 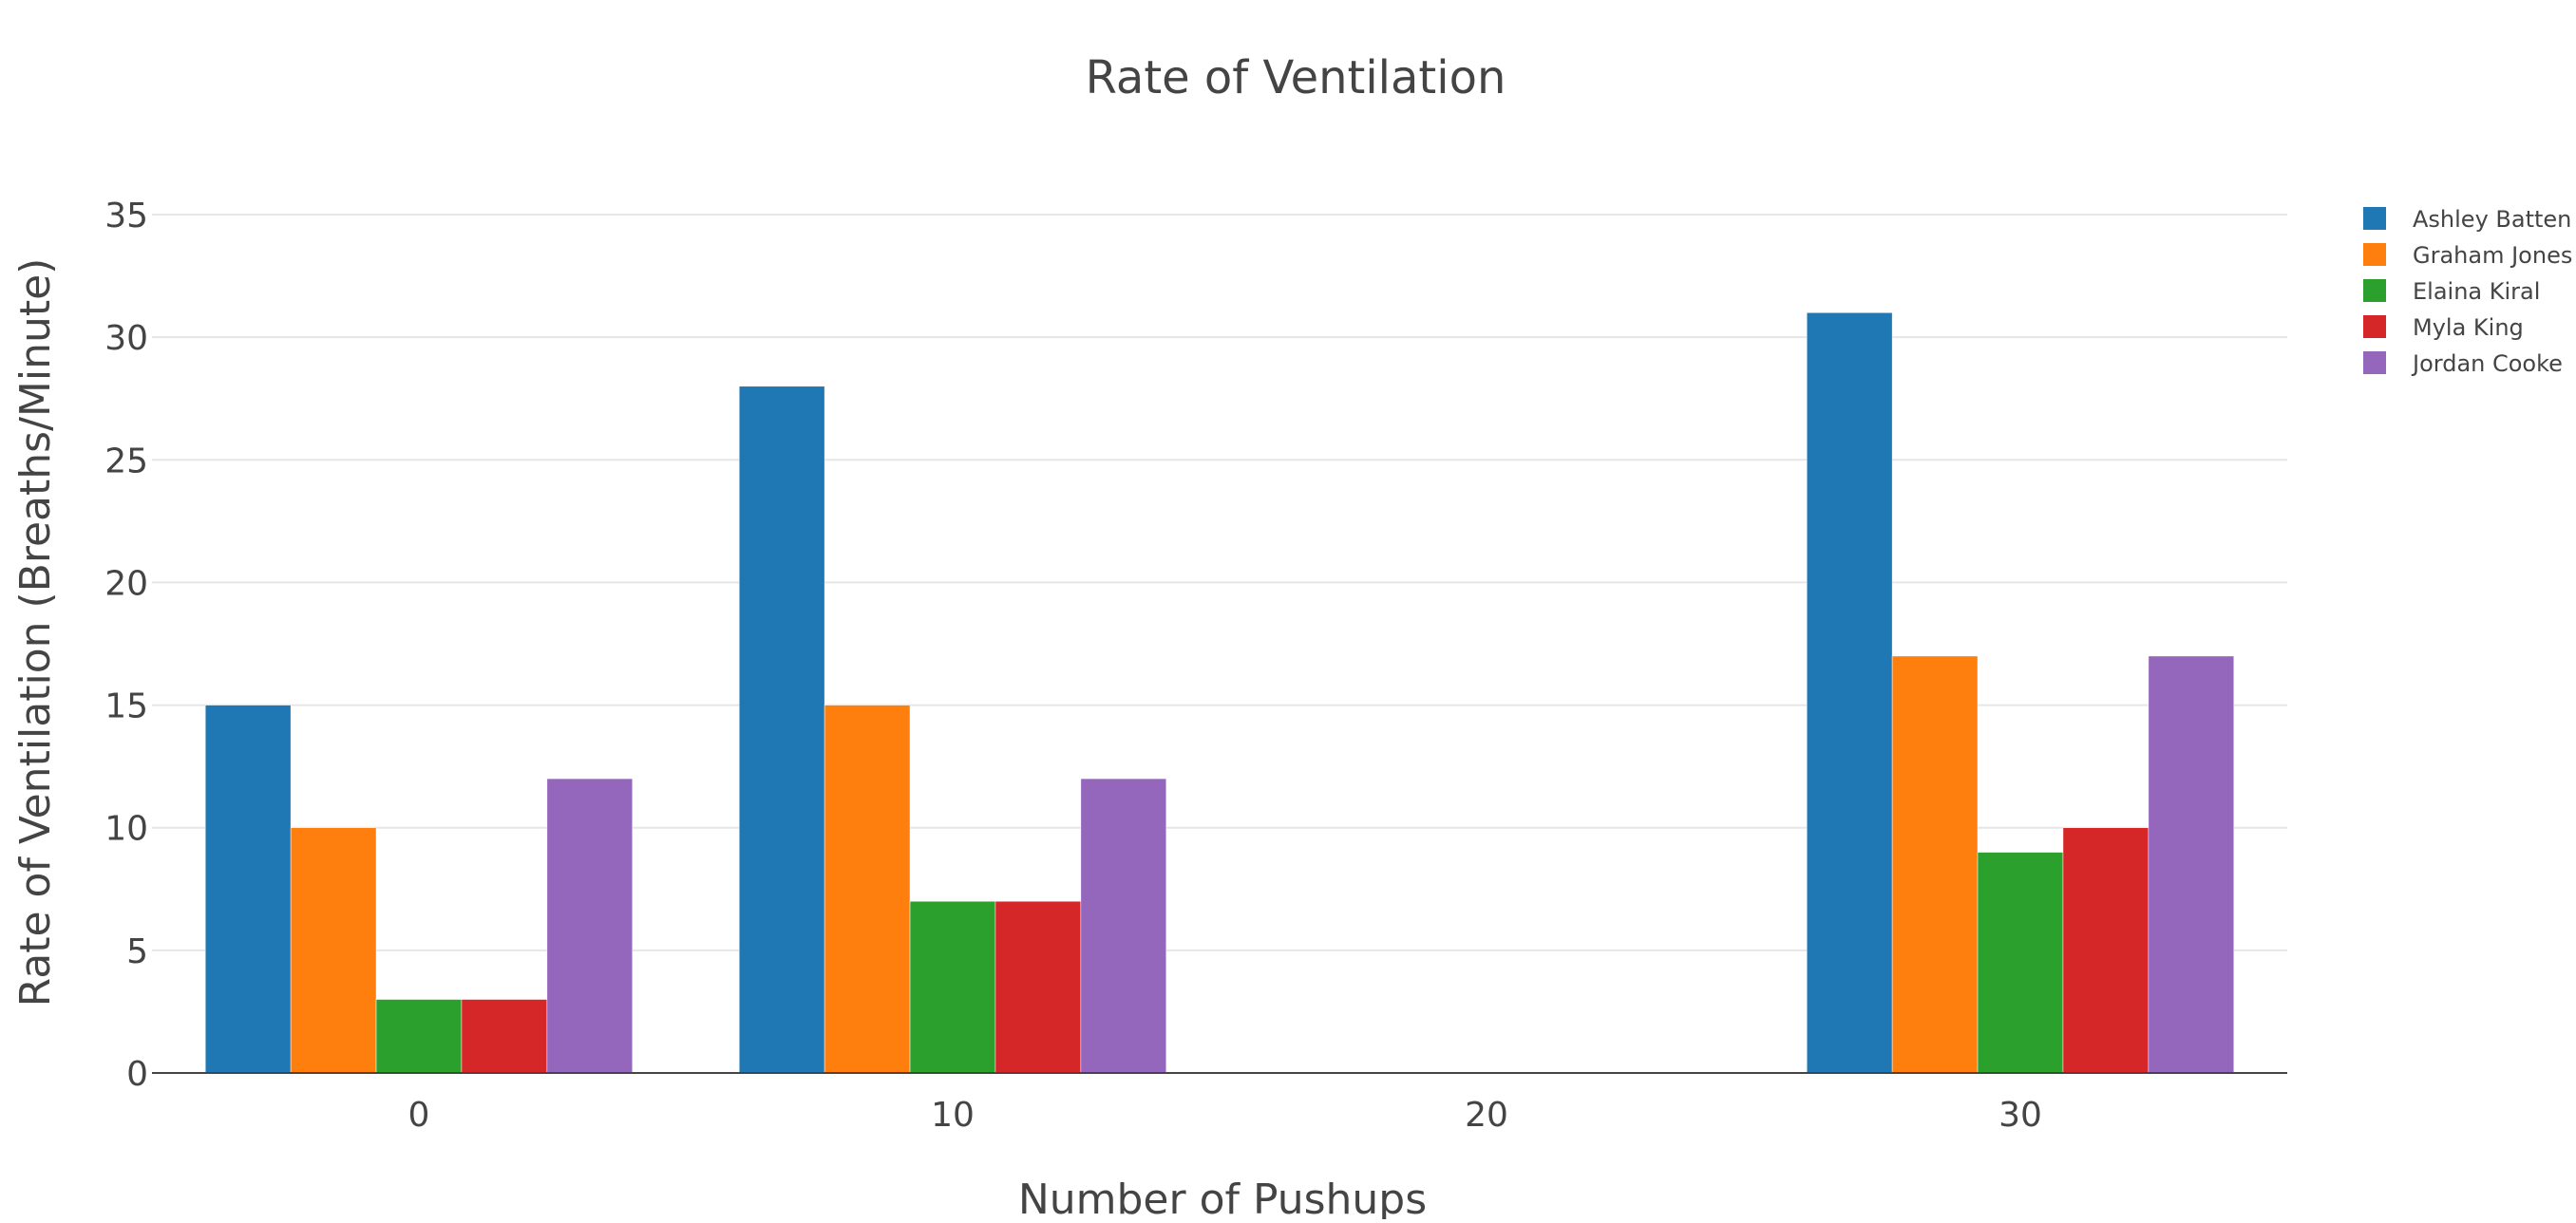 What do you see at coordinates (2020, 1115) in the screenshot?
I see `x-tick-label: 30` at bounding box center [2020, 1115].